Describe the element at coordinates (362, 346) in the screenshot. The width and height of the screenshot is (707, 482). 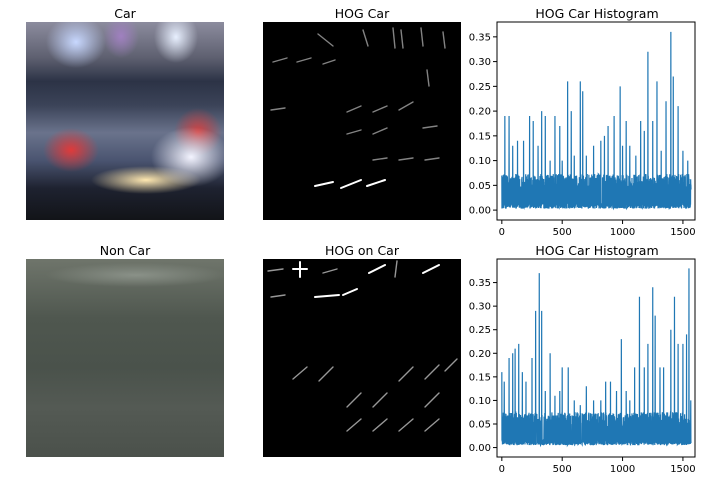
I see `hog-noncar-strokes` at that location.